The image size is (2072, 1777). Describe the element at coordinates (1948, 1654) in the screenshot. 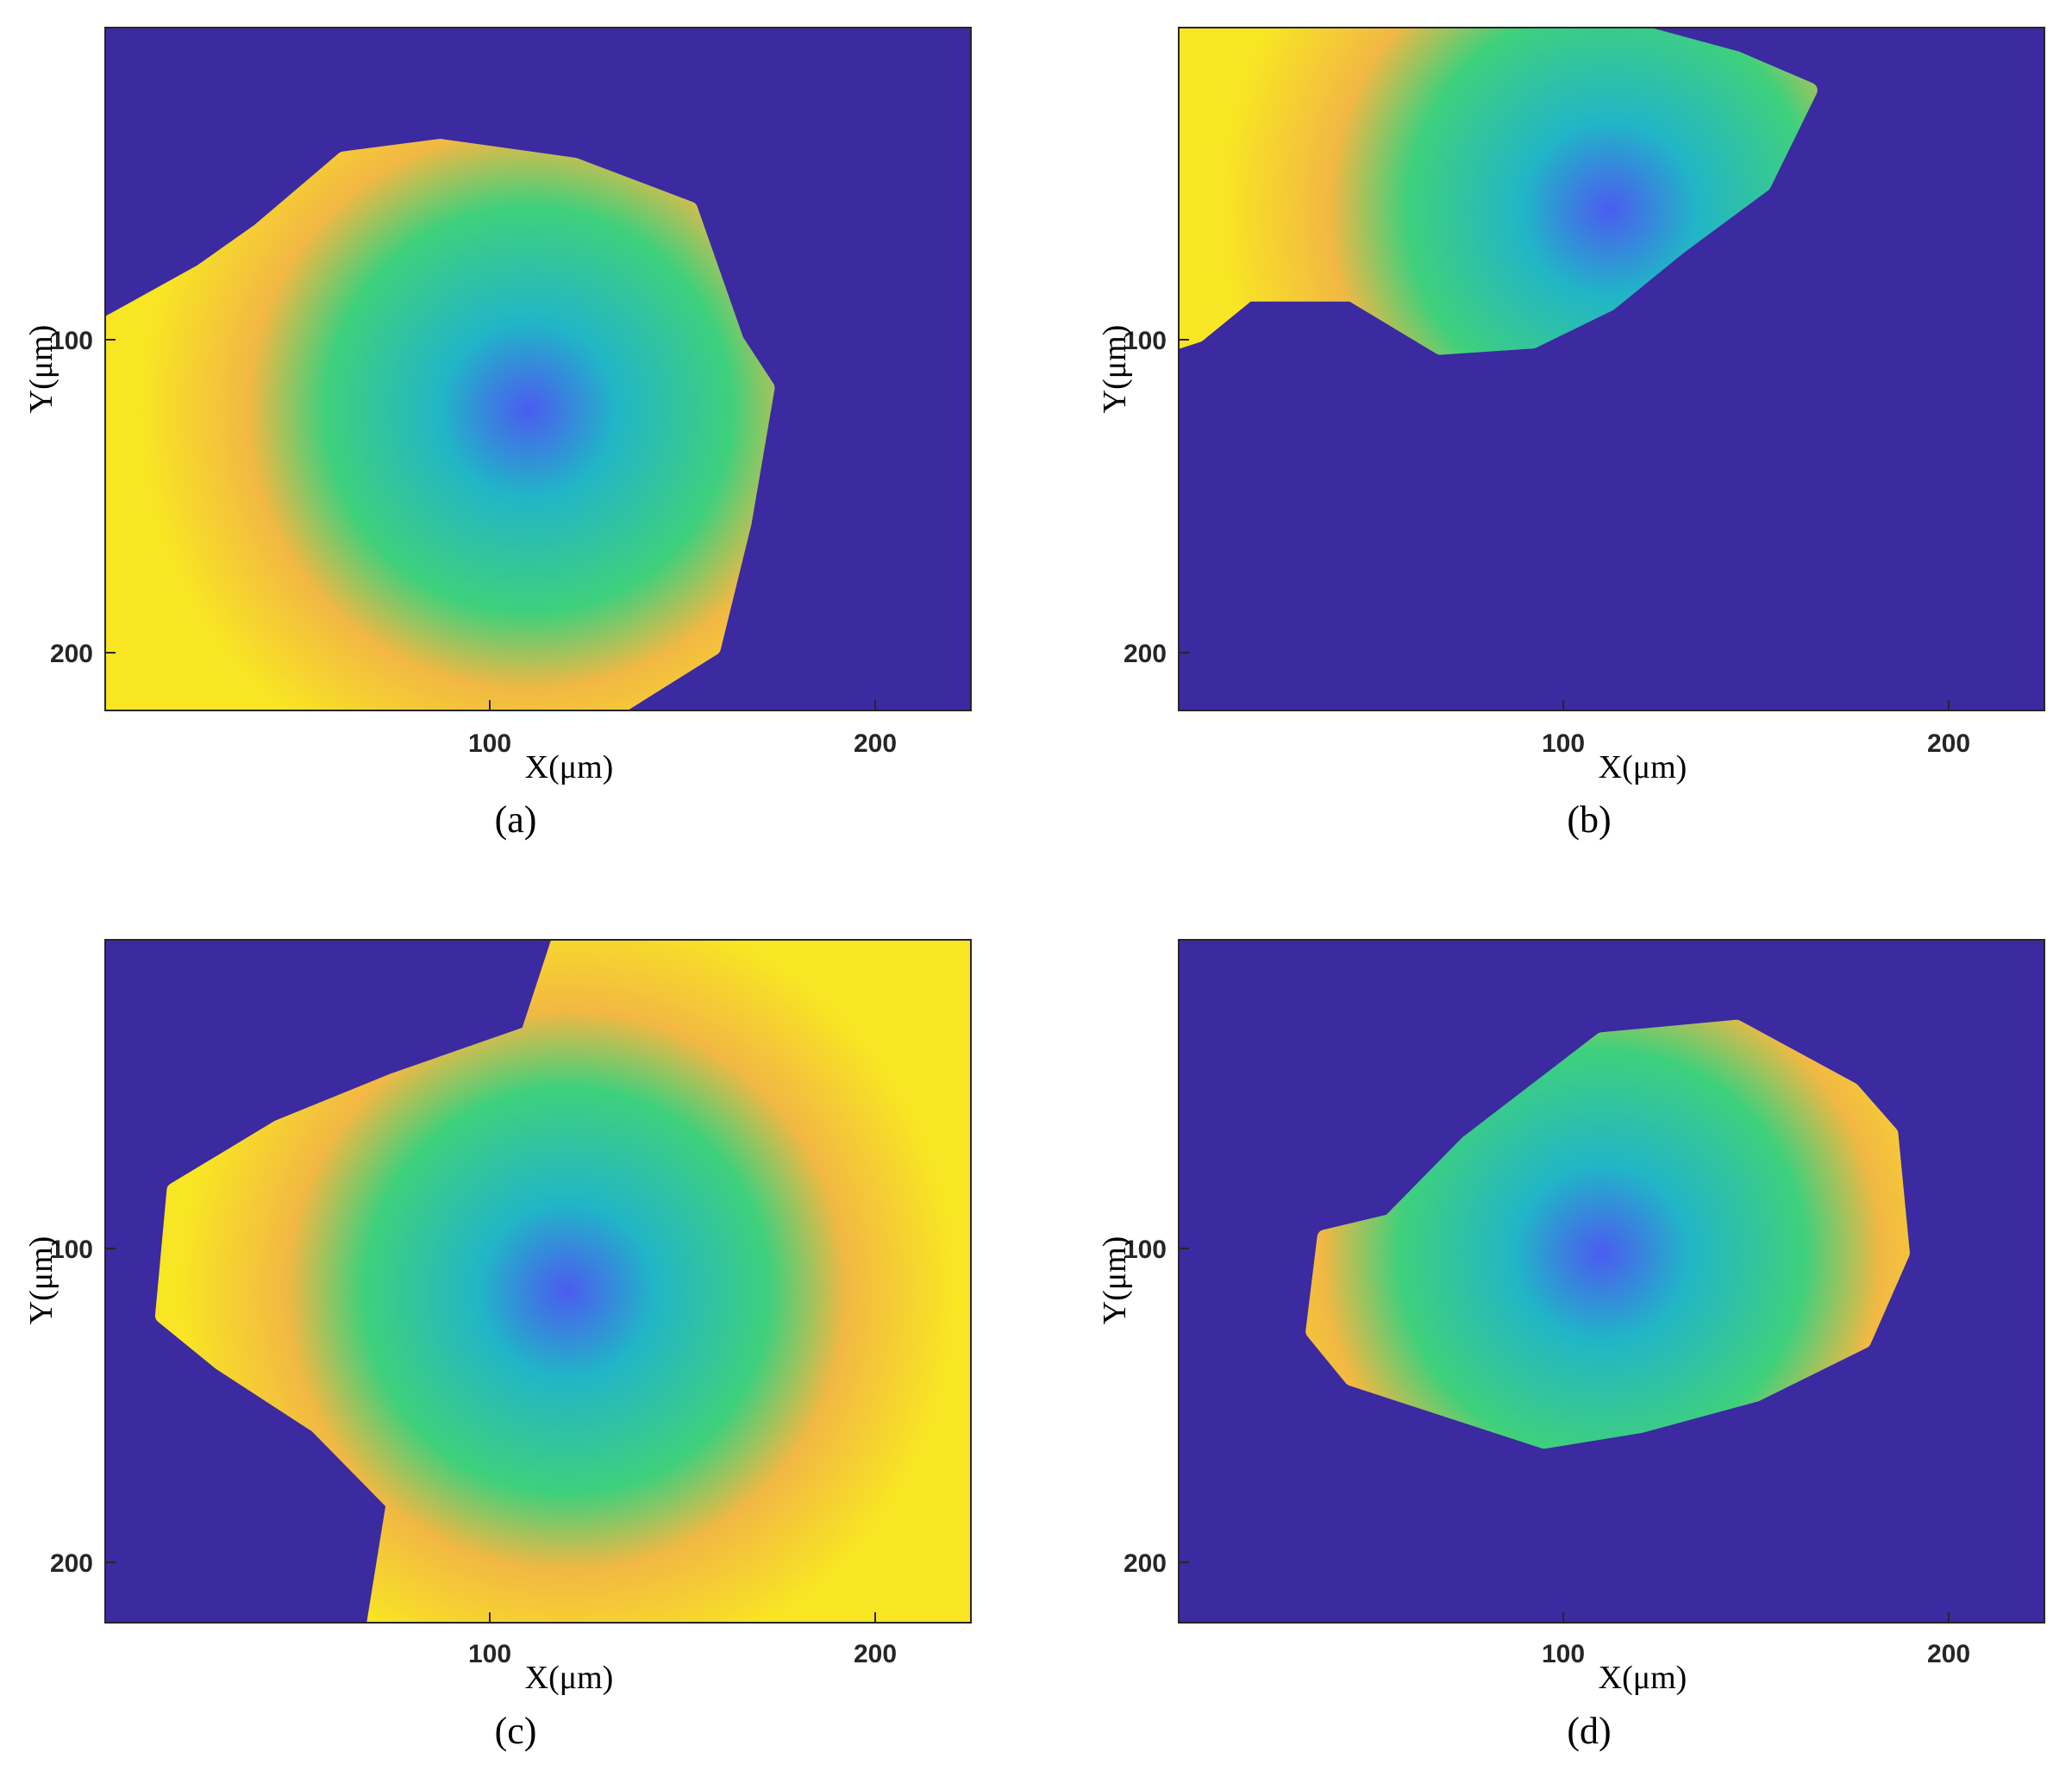

I see `x-tick-label-d-200: 200` at that location.